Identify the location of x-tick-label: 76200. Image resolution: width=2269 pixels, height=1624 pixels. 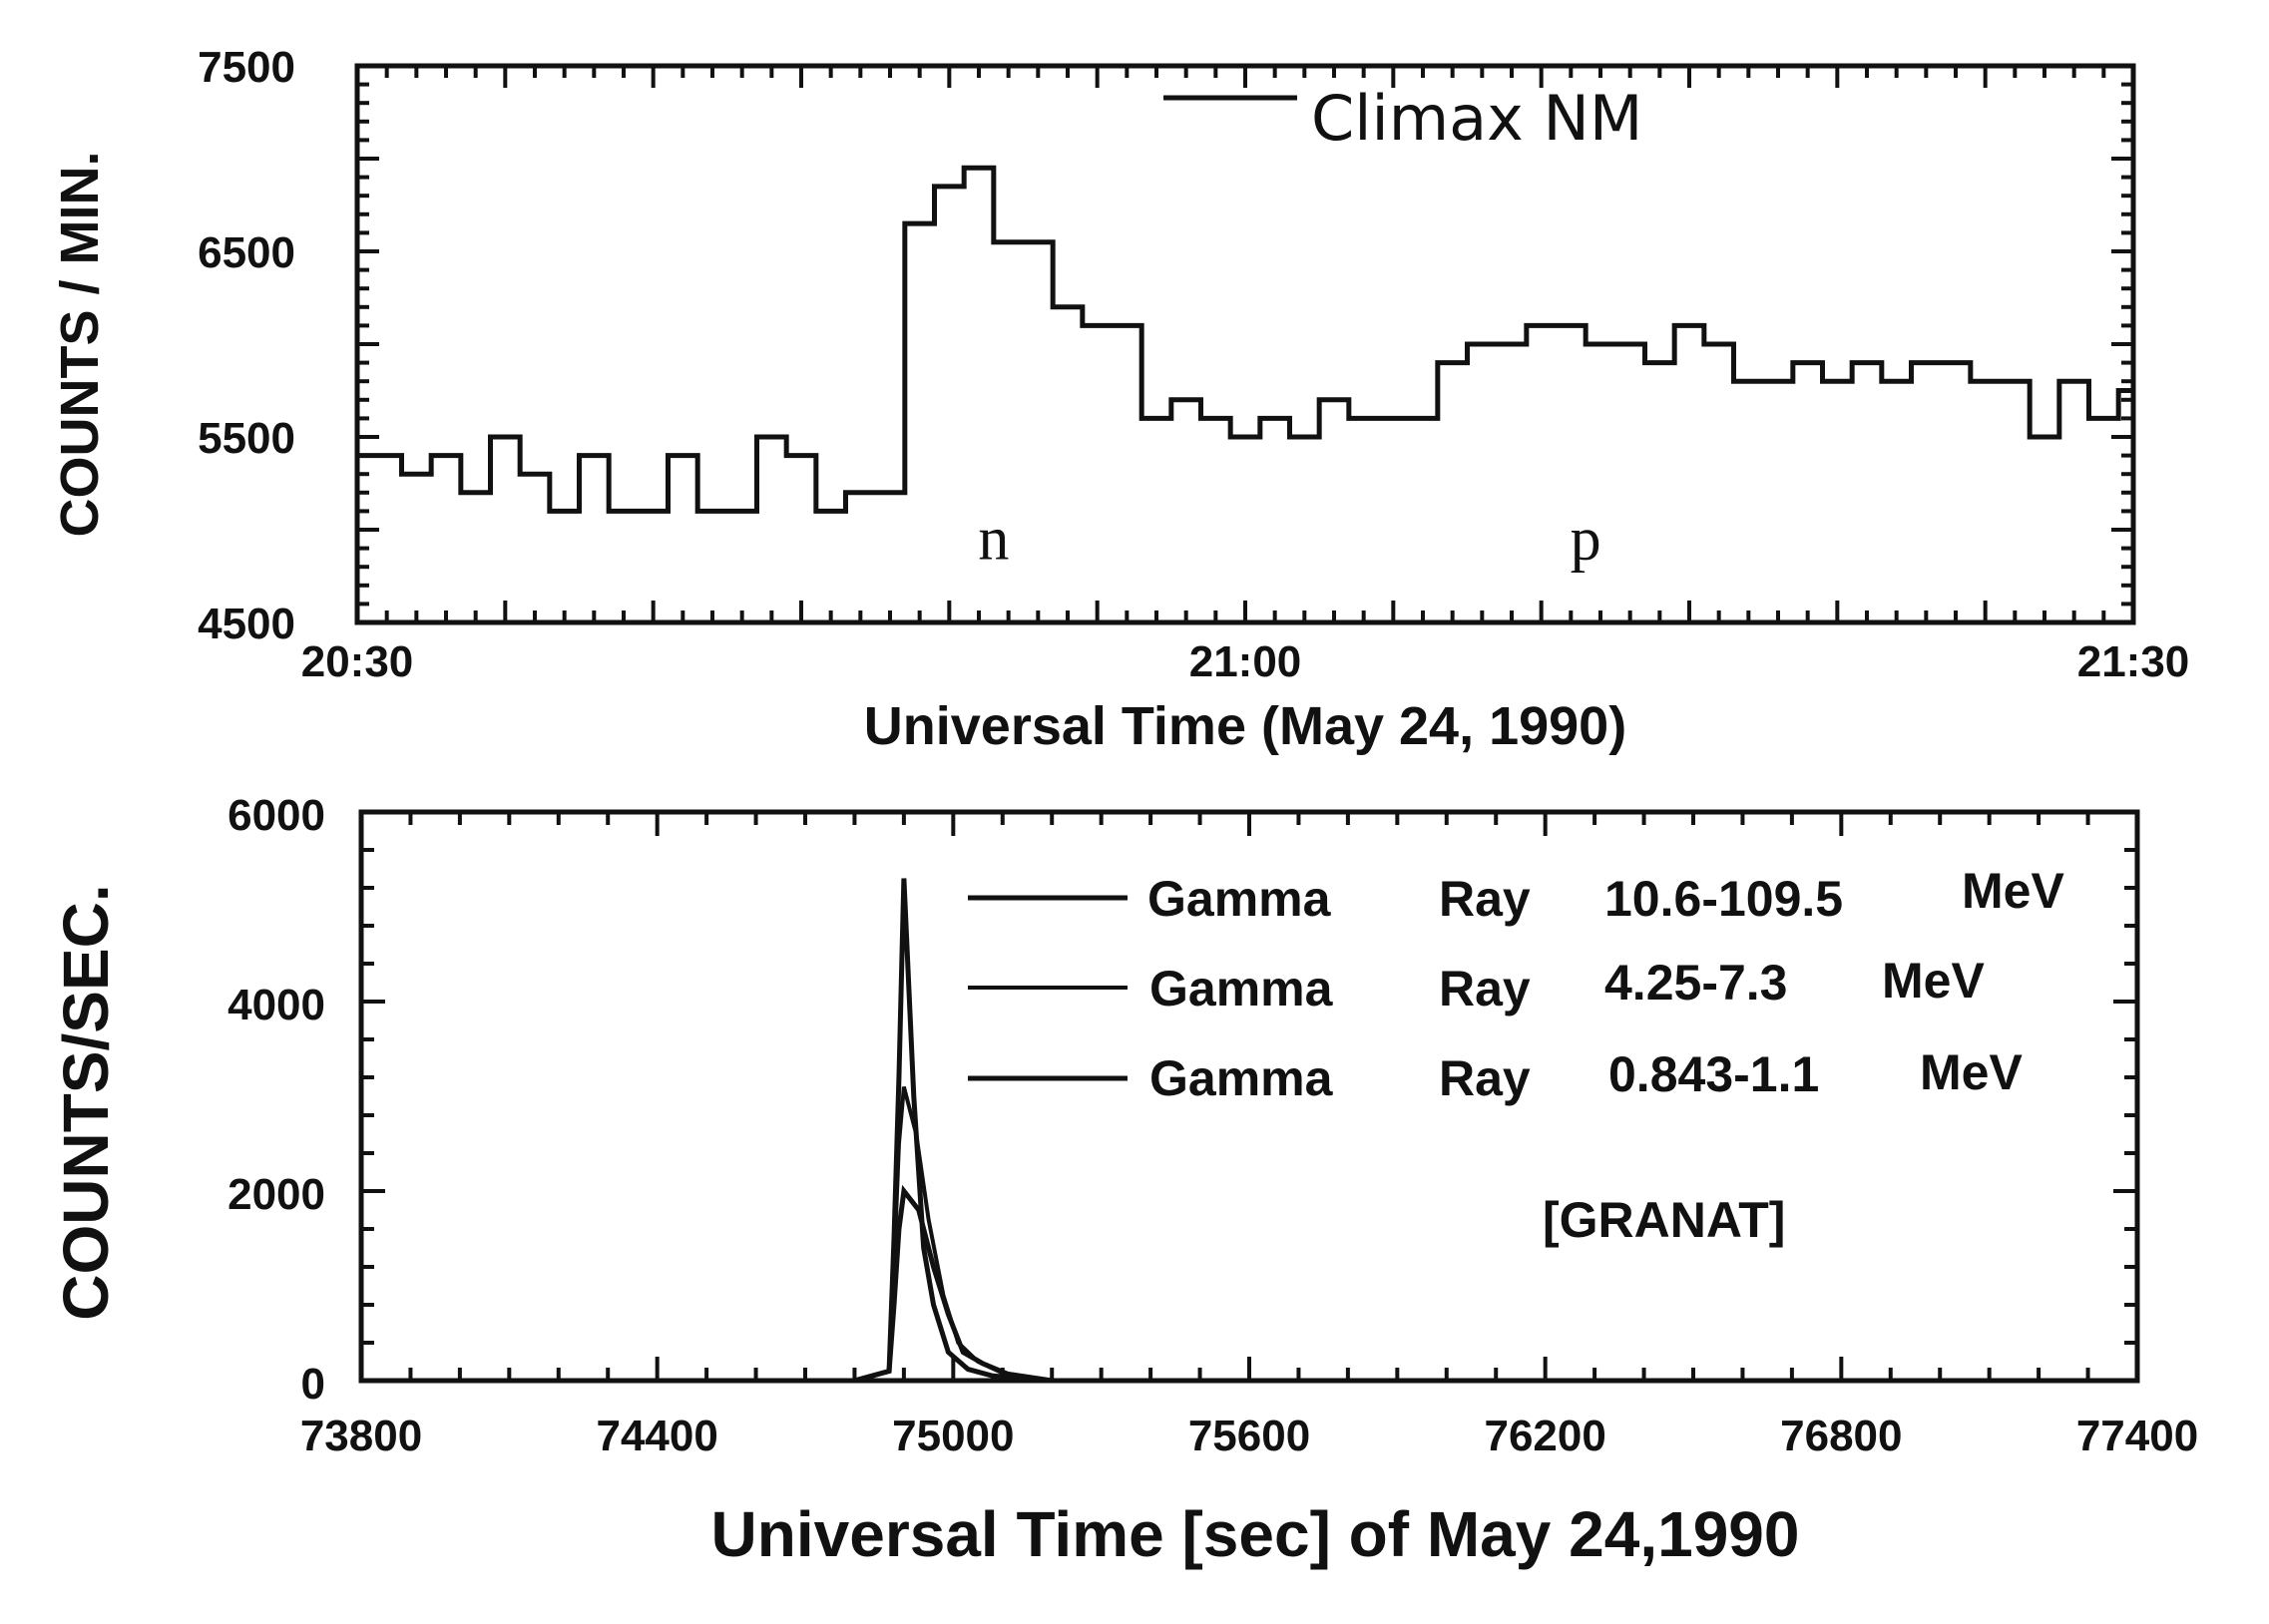
(1544, 1436).